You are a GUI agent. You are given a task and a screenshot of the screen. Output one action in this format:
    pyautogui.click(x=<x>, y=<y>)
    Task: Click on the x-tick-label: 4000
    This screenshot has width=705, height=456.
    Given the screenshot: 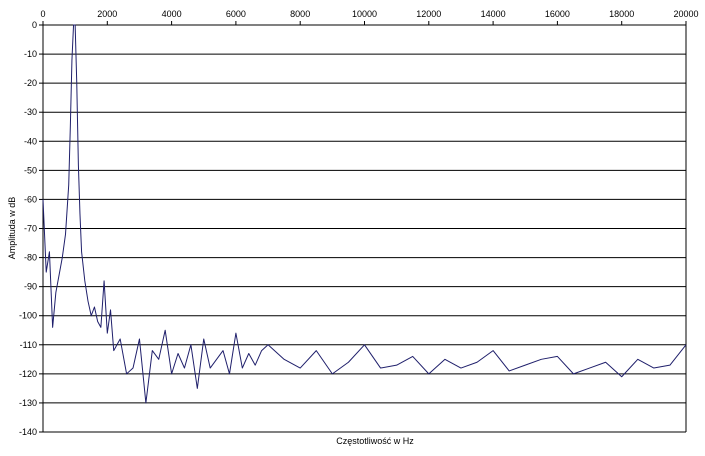 What is the action you would take?
    pyautogui.click(x=172, y=14)
    